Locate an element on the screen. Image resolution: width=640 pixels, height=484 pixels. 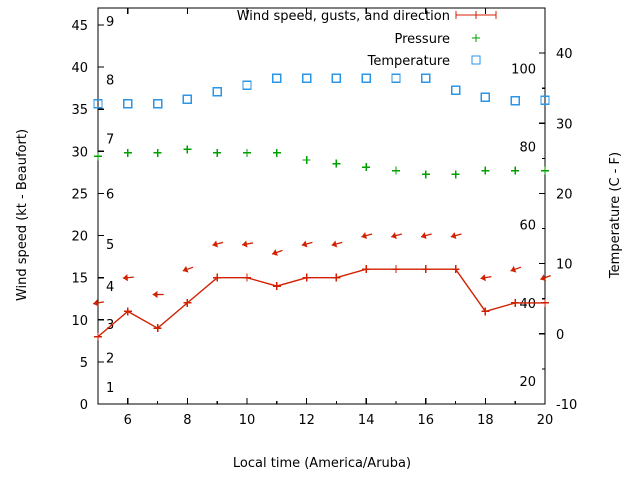
pressure-series is located at coordinates (321, 162).